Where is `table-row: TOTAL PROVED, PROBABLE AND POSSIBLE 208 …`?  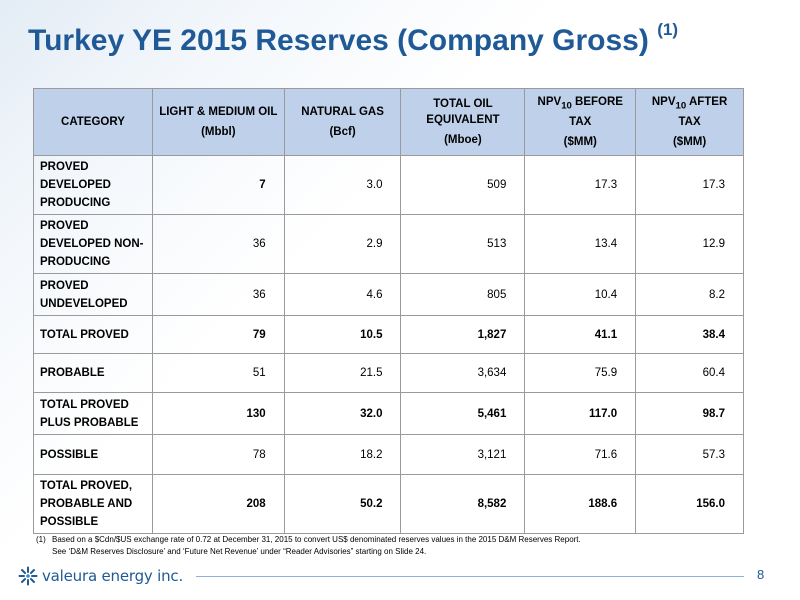 table-row: TOTAL PROVED, PROBABLE AND POSSIBLE 208 … is located at coordinates (388, 504).